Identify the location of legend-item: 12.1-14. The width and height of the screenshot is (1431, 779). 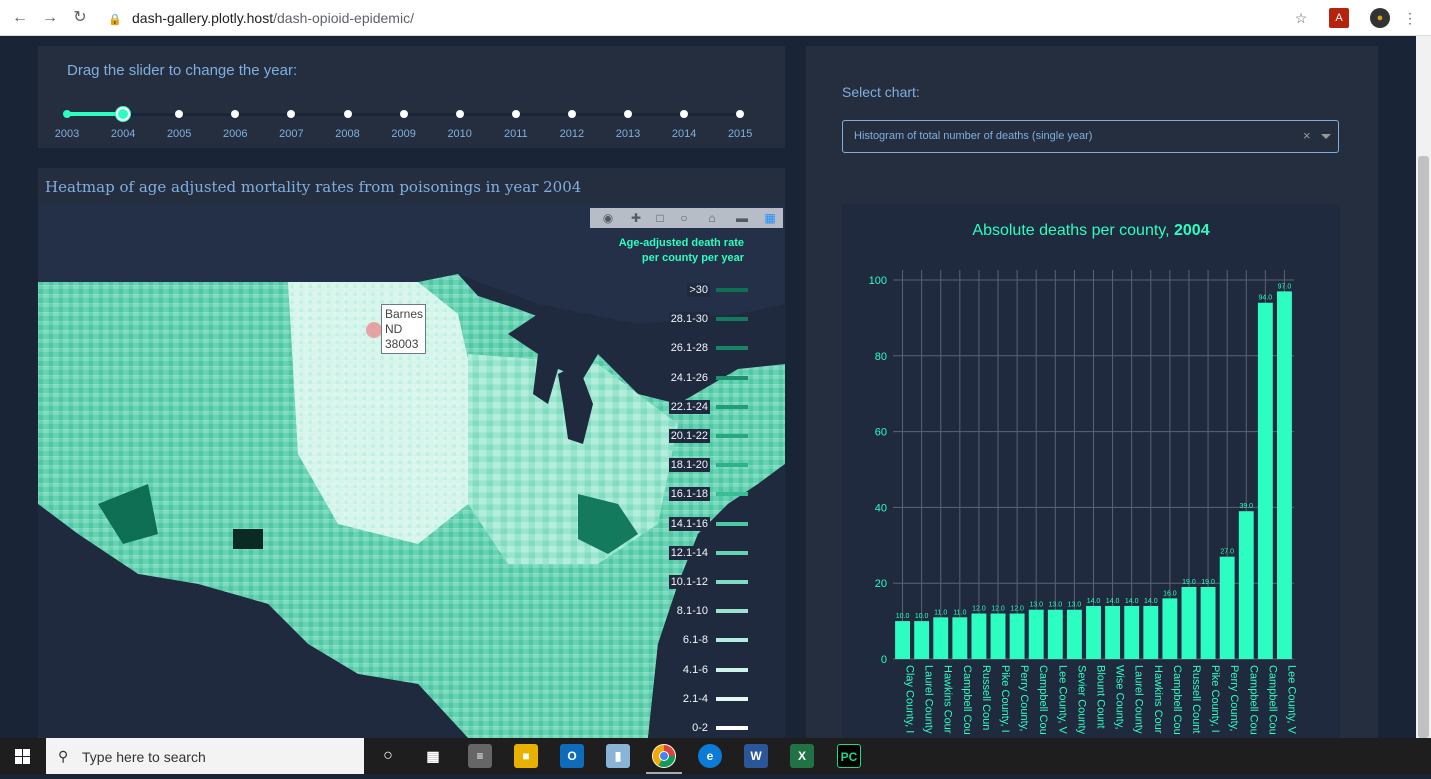
(708, 552).